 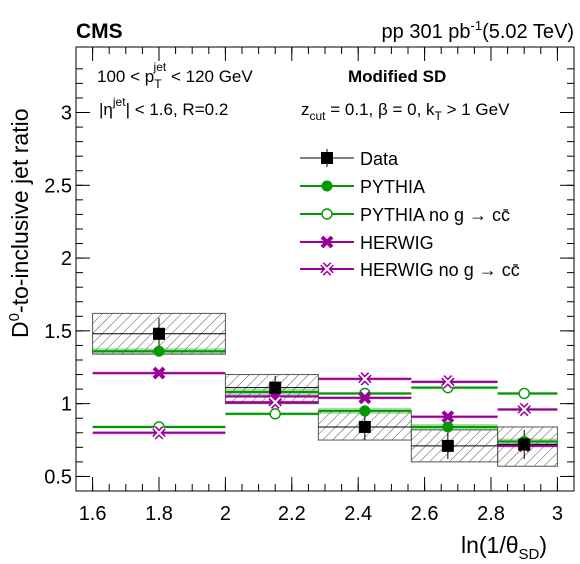 I want to click on grooming-caption: zcut = 0.1, β = 0, kT > 1 GeV, so click(x=405, y=111).